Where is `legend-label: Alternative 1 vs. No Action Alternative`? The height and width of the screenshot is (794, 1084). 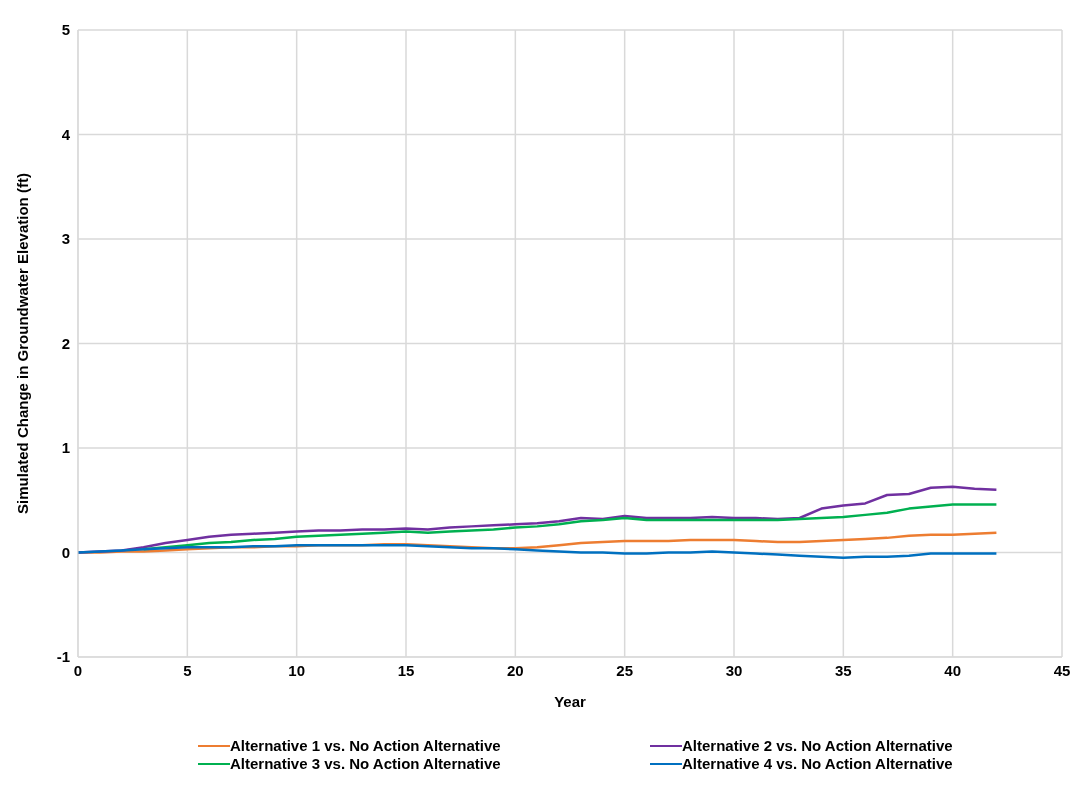
legend-label: Alternative 1 vs. No Action Alternative is located at coordinates (365, 746).